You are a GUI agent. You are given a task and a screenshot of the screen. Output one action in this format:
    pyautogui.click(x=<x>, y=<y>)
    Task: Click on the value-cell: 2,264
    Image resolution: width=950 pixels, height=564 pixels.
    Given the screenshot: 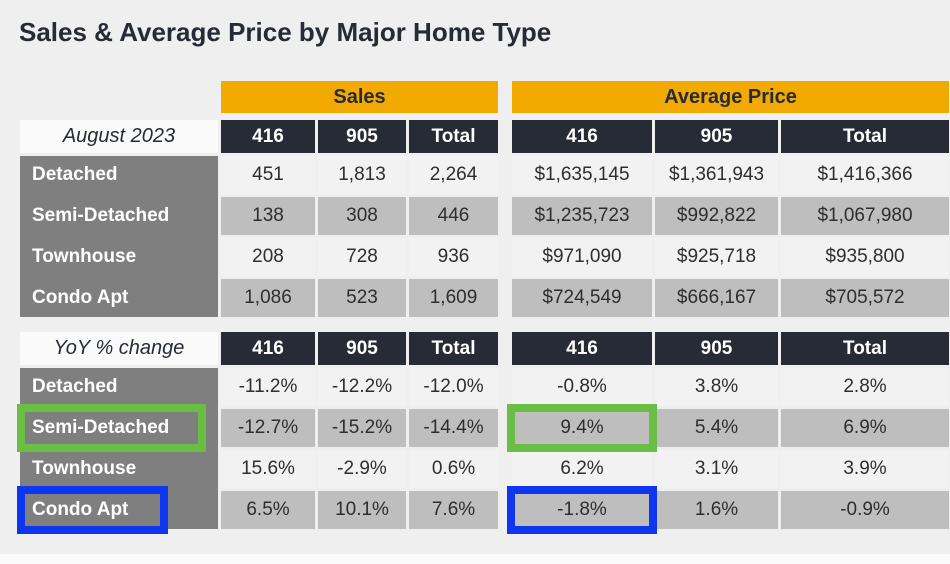 What is the action you would take?
    pyautogui.click(x=453, y=175)
    